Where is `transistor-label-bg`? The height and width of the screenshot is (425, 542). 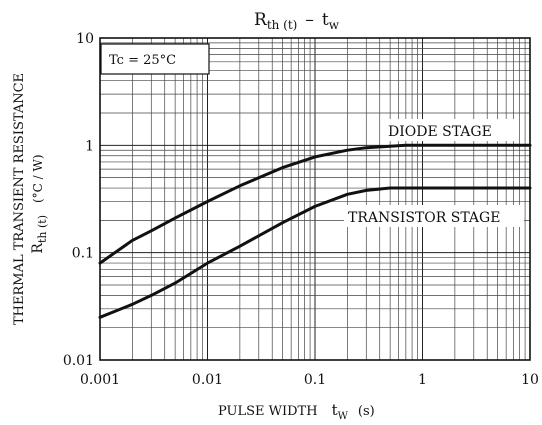 transistor-label-bg is located at coordinates (434, 216).